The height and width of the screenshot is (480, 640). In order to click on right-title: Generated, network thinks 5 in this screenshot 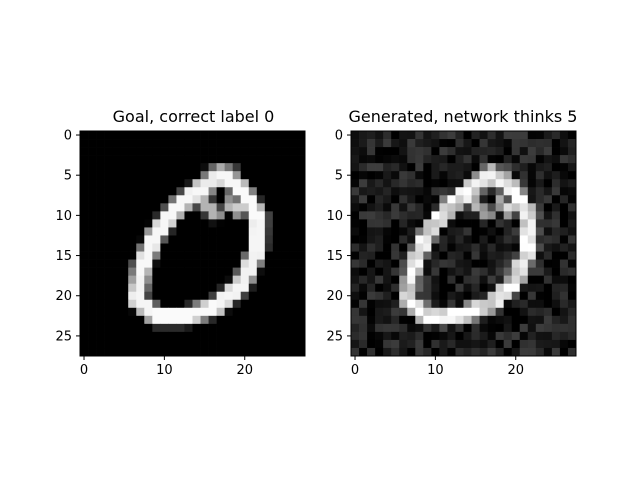, I will do `click(463, 116)`.